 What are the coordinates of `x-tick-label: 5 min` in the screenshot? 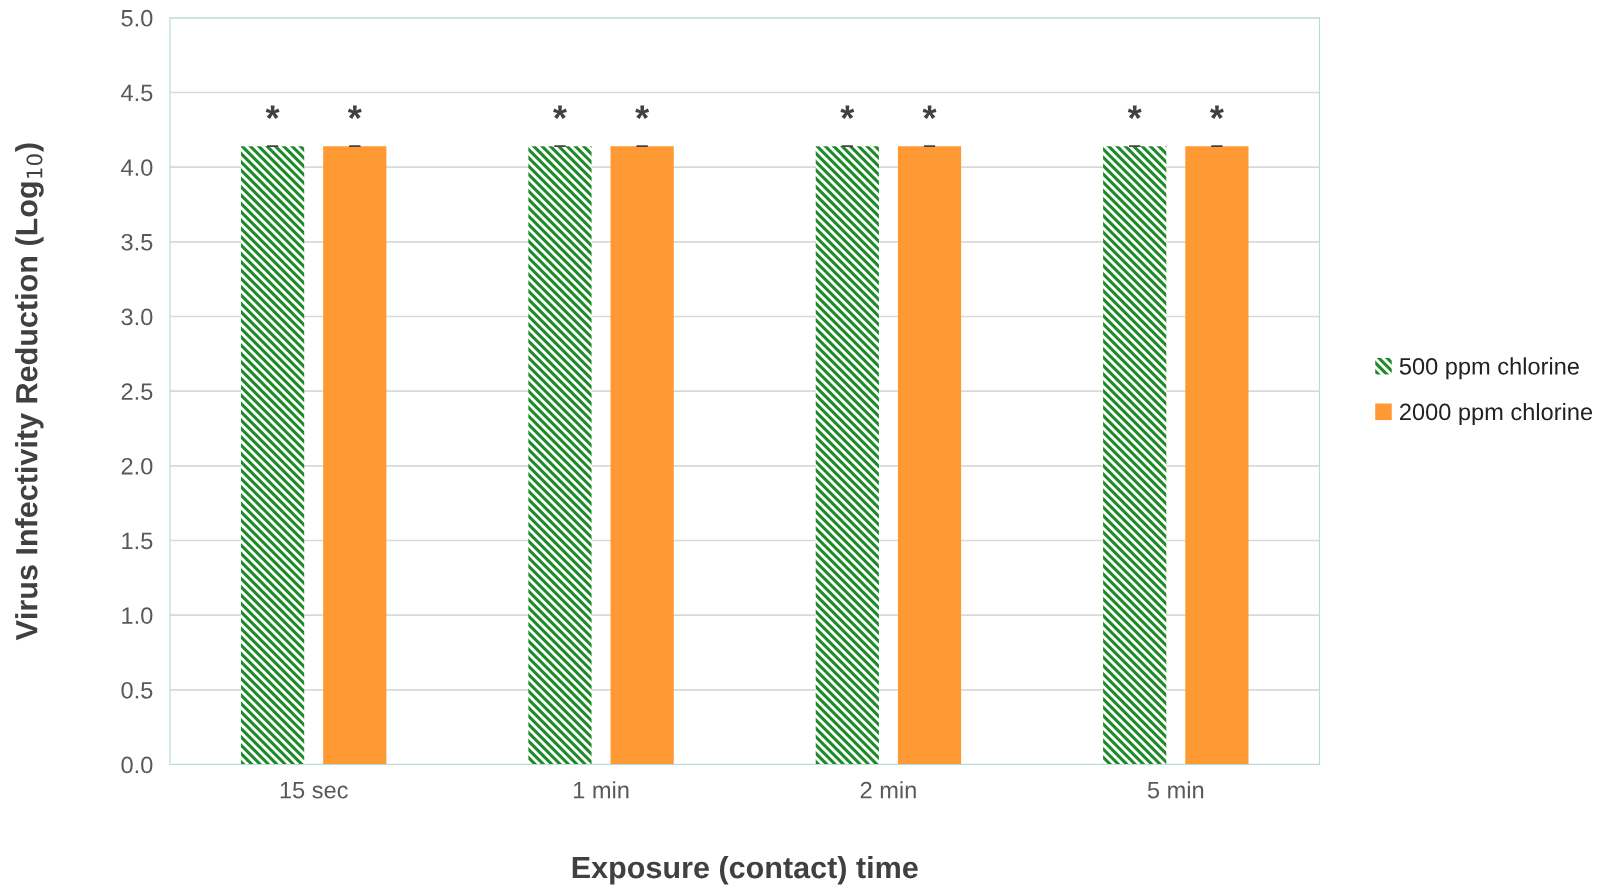 It's located at (1175, 790).